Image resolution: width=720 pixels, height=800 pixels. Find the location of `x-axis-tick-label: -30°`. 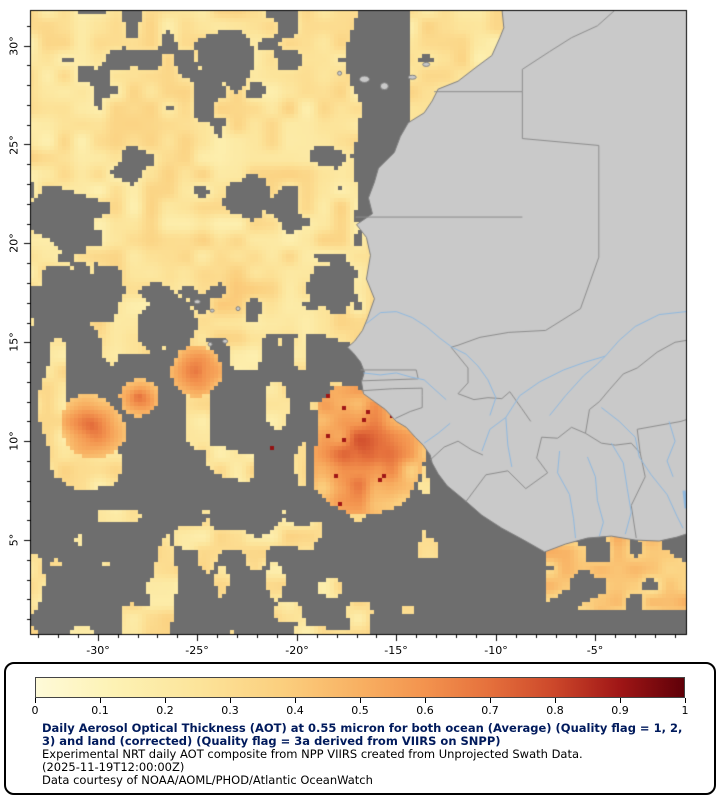

x-axis-tick-label: -30° is located at coordinates (98, 650).